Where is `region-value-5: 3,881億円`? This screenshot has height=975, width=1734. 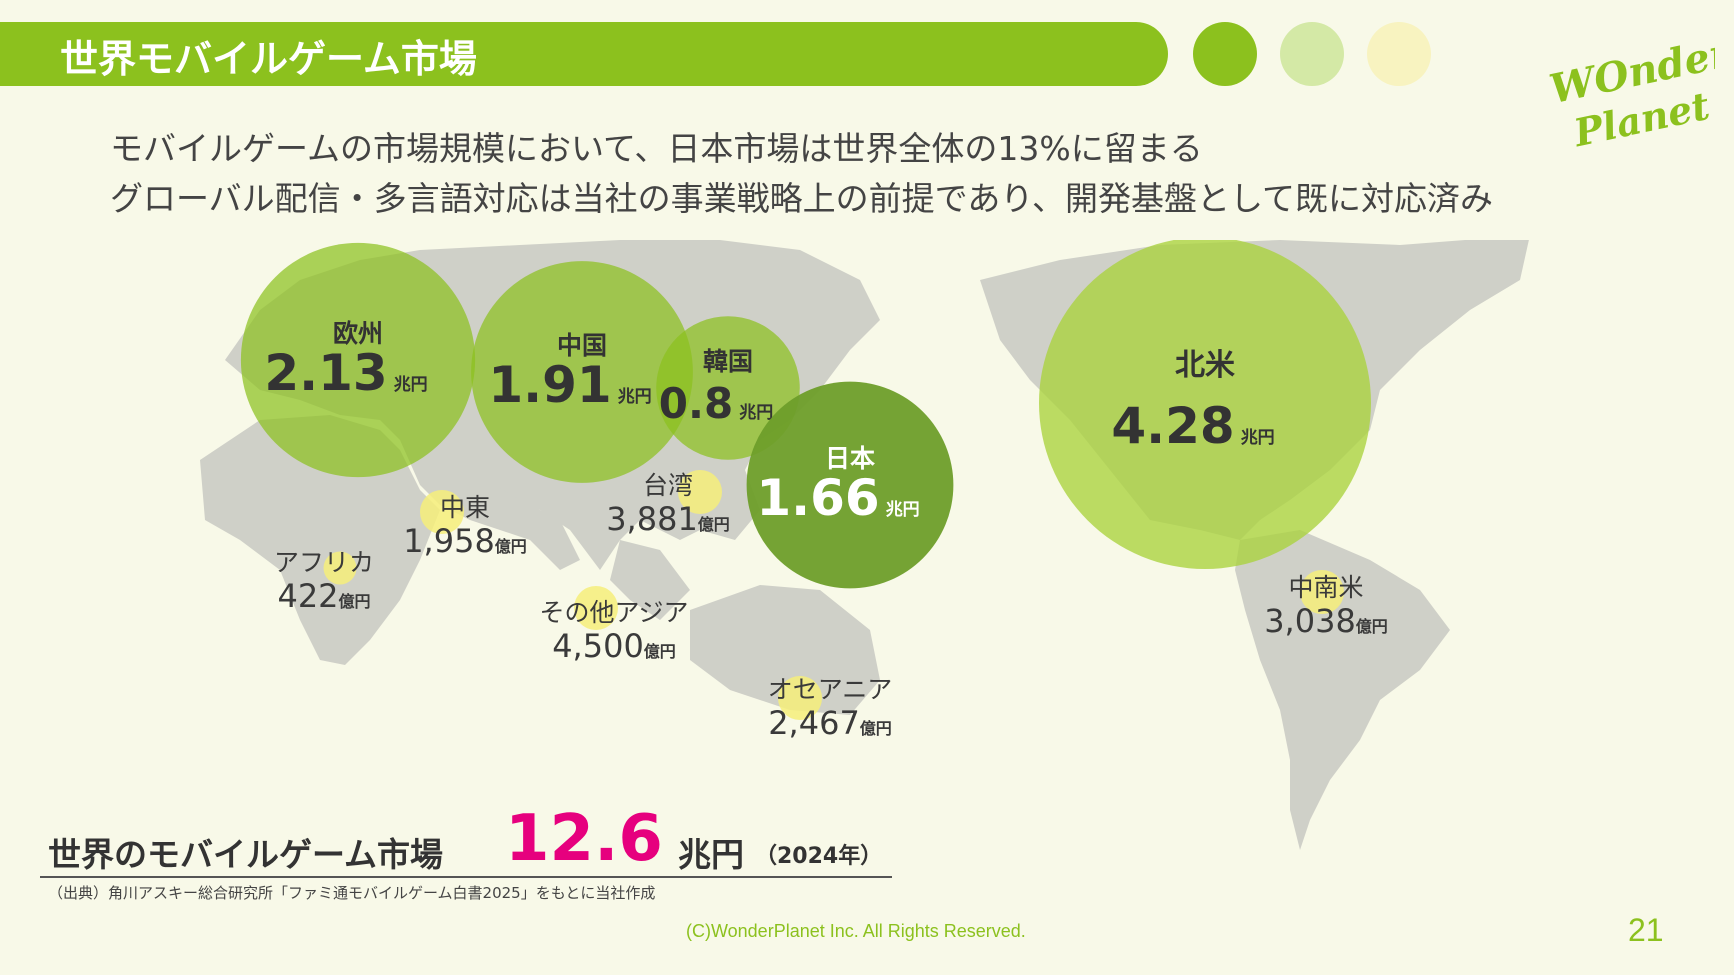
region-value-5: 3,881億円 is located at coordinates (668, 519).